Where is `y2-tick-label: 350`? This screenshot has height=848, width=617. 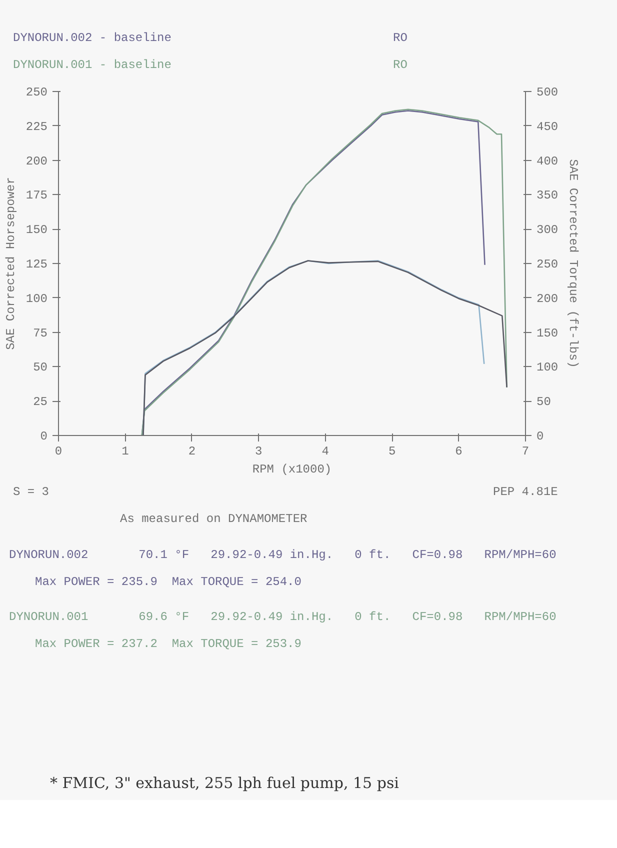
y2-tick-label: 350 is located at coordinates (547, 195).